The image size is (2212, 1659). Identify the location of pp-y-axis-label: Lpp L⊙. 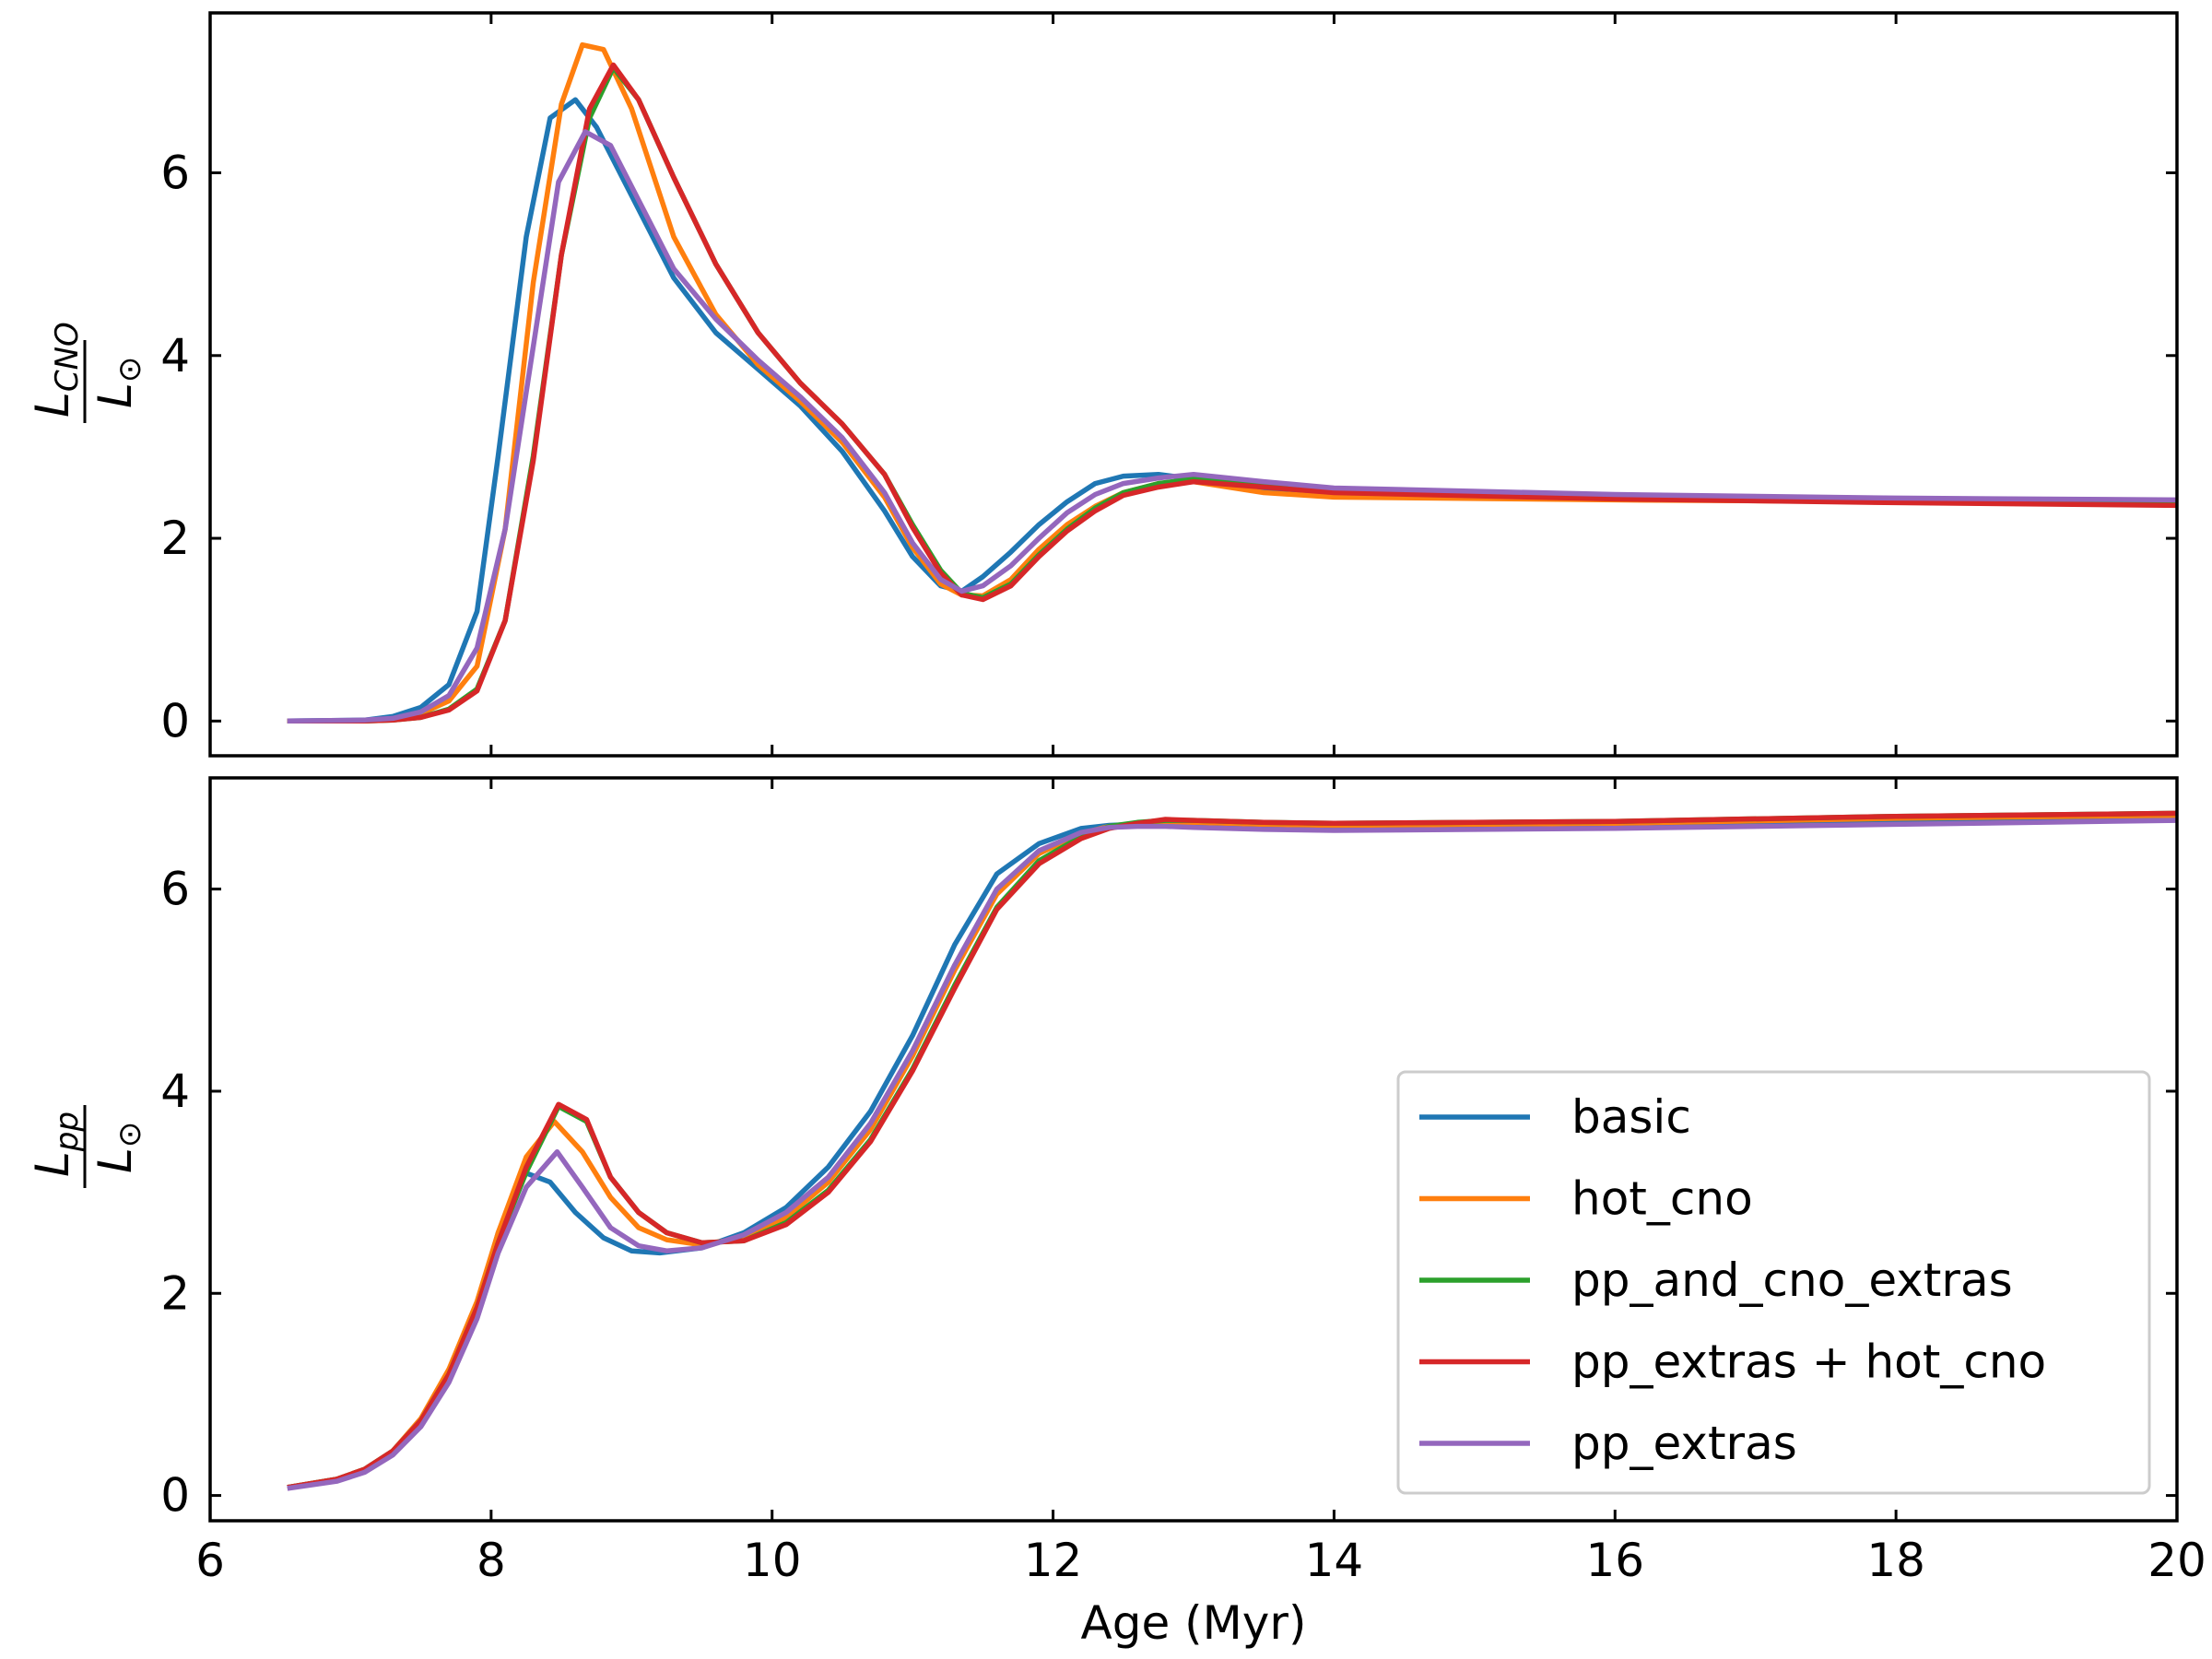
(87, 1146).